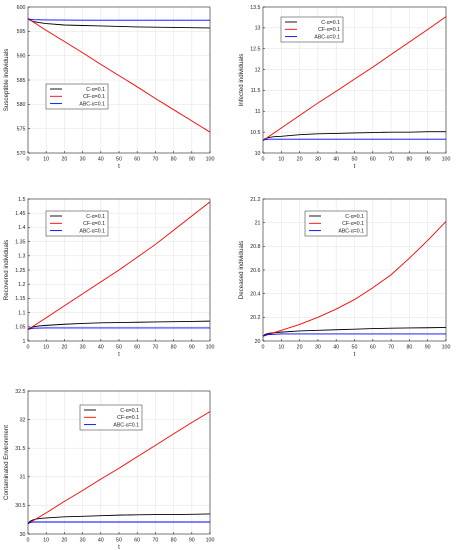 This screenshot has height=550, width=456. Describe the element at coordinates (255, 294) in the screenshot. I see `y-tick-label: 20.4` at that location.